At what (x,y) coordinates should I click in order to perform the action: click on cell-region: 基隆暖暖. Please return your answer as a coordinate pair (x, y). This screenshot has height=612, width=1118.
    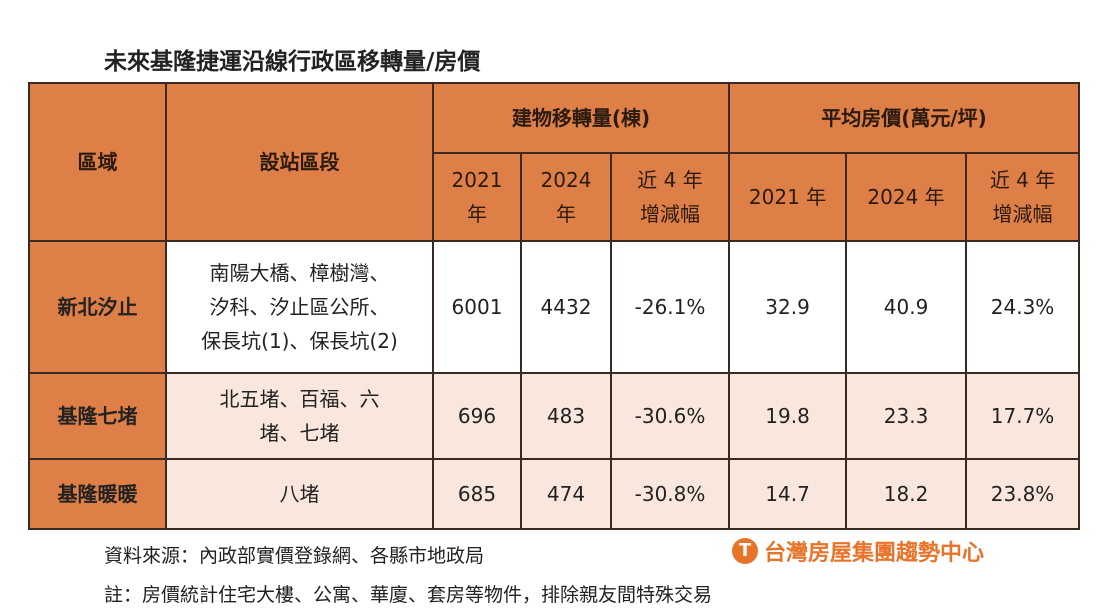
    Looking at the image, I should click on (97, 494).